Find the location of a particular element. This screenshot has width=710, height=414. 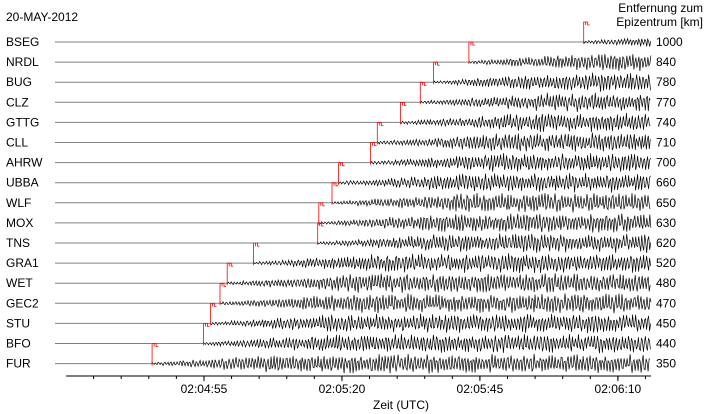

station-distance: 620 is located at coordinates (666, 243).